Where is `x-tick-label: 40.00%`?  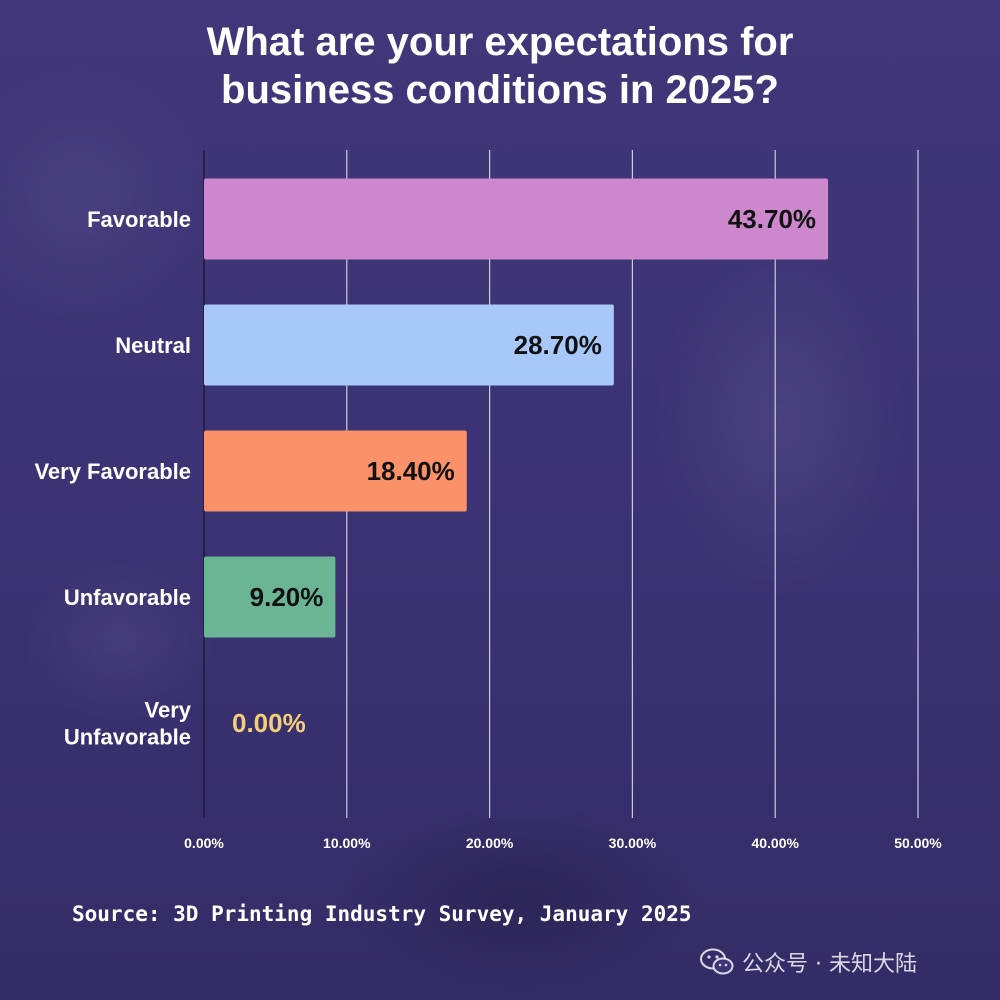
x-tick-label: 40.00% is located at coordinates (775, 843).